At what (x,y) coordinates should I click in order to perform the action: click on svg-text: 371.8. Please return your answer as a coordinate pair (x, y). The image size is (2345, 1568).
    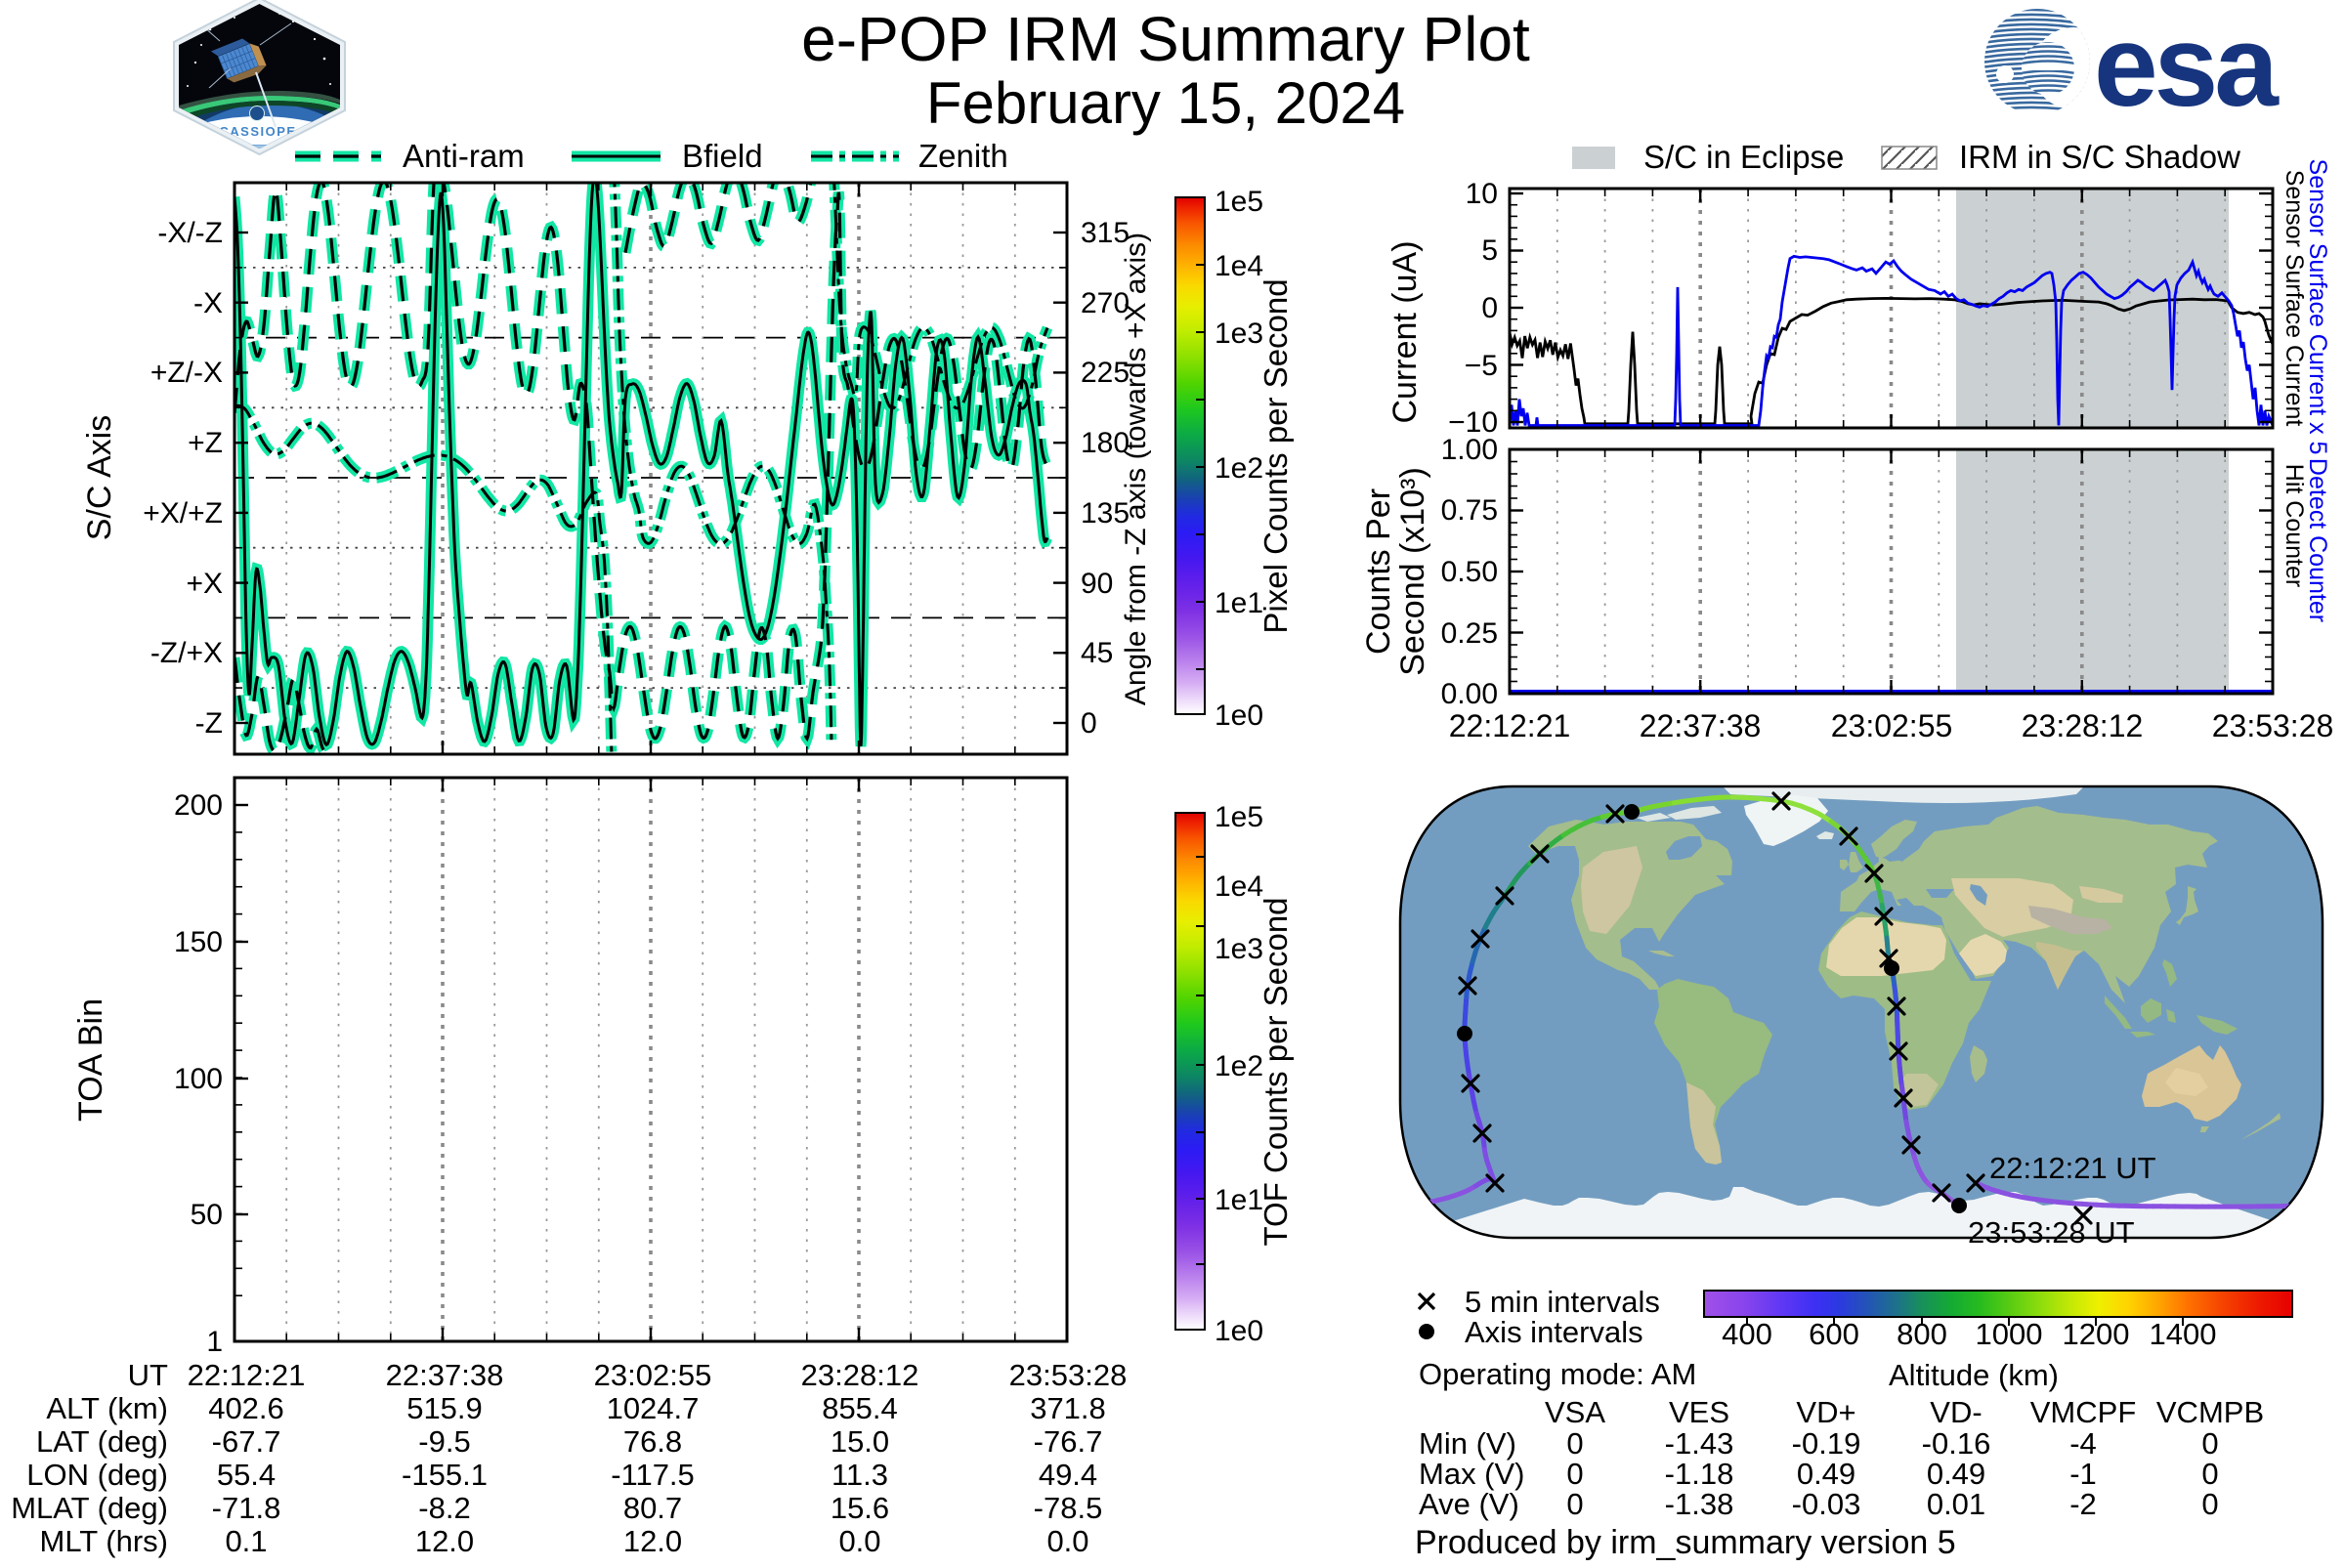
    Looking at the image, I should click on (1068, 1408).